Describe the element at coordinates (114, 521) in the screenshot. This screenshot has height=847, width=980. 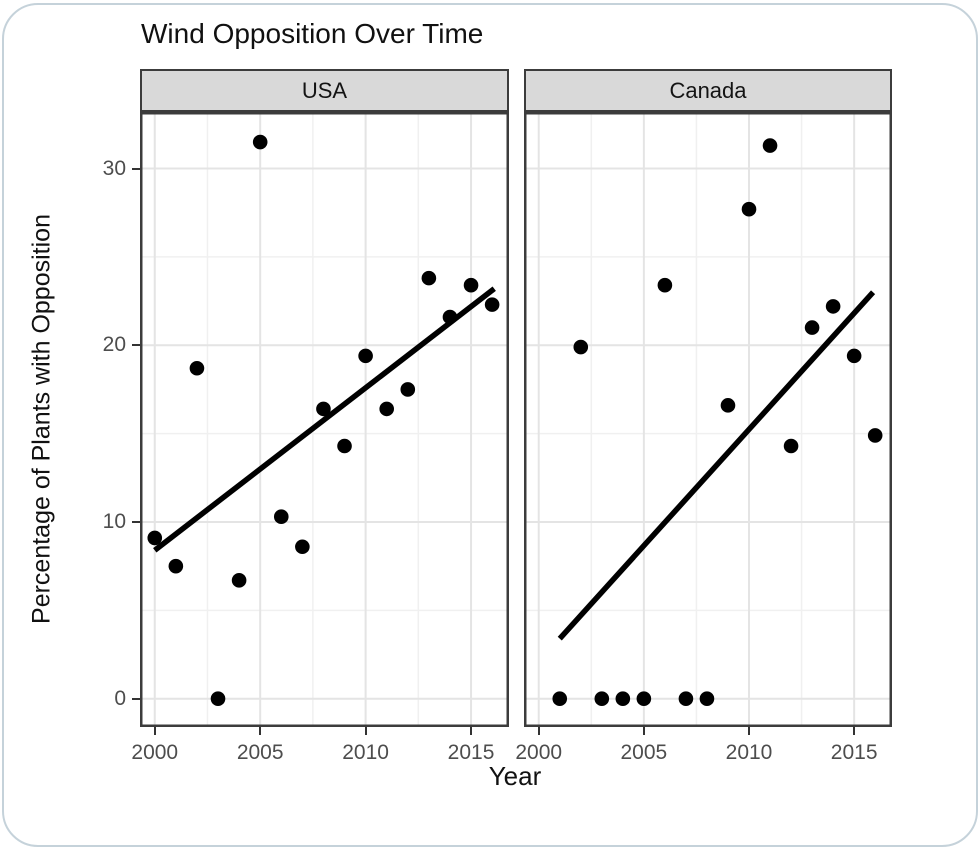
I see `y-tick-label: 10` at that location.